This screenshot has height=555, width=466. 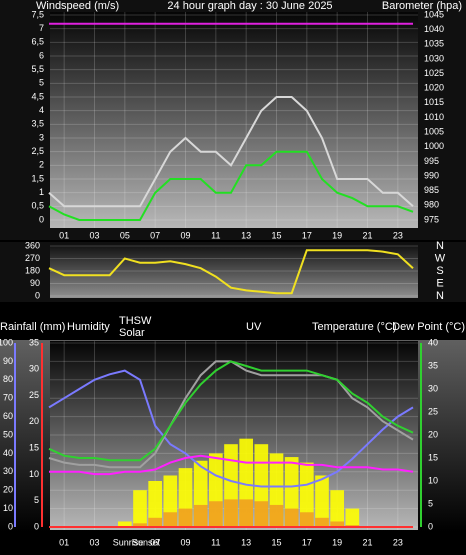 What do you see at coordinates (439, 271) in the screenshot?
I see `y2-tick-label: S` at bounding box center [439, 271].